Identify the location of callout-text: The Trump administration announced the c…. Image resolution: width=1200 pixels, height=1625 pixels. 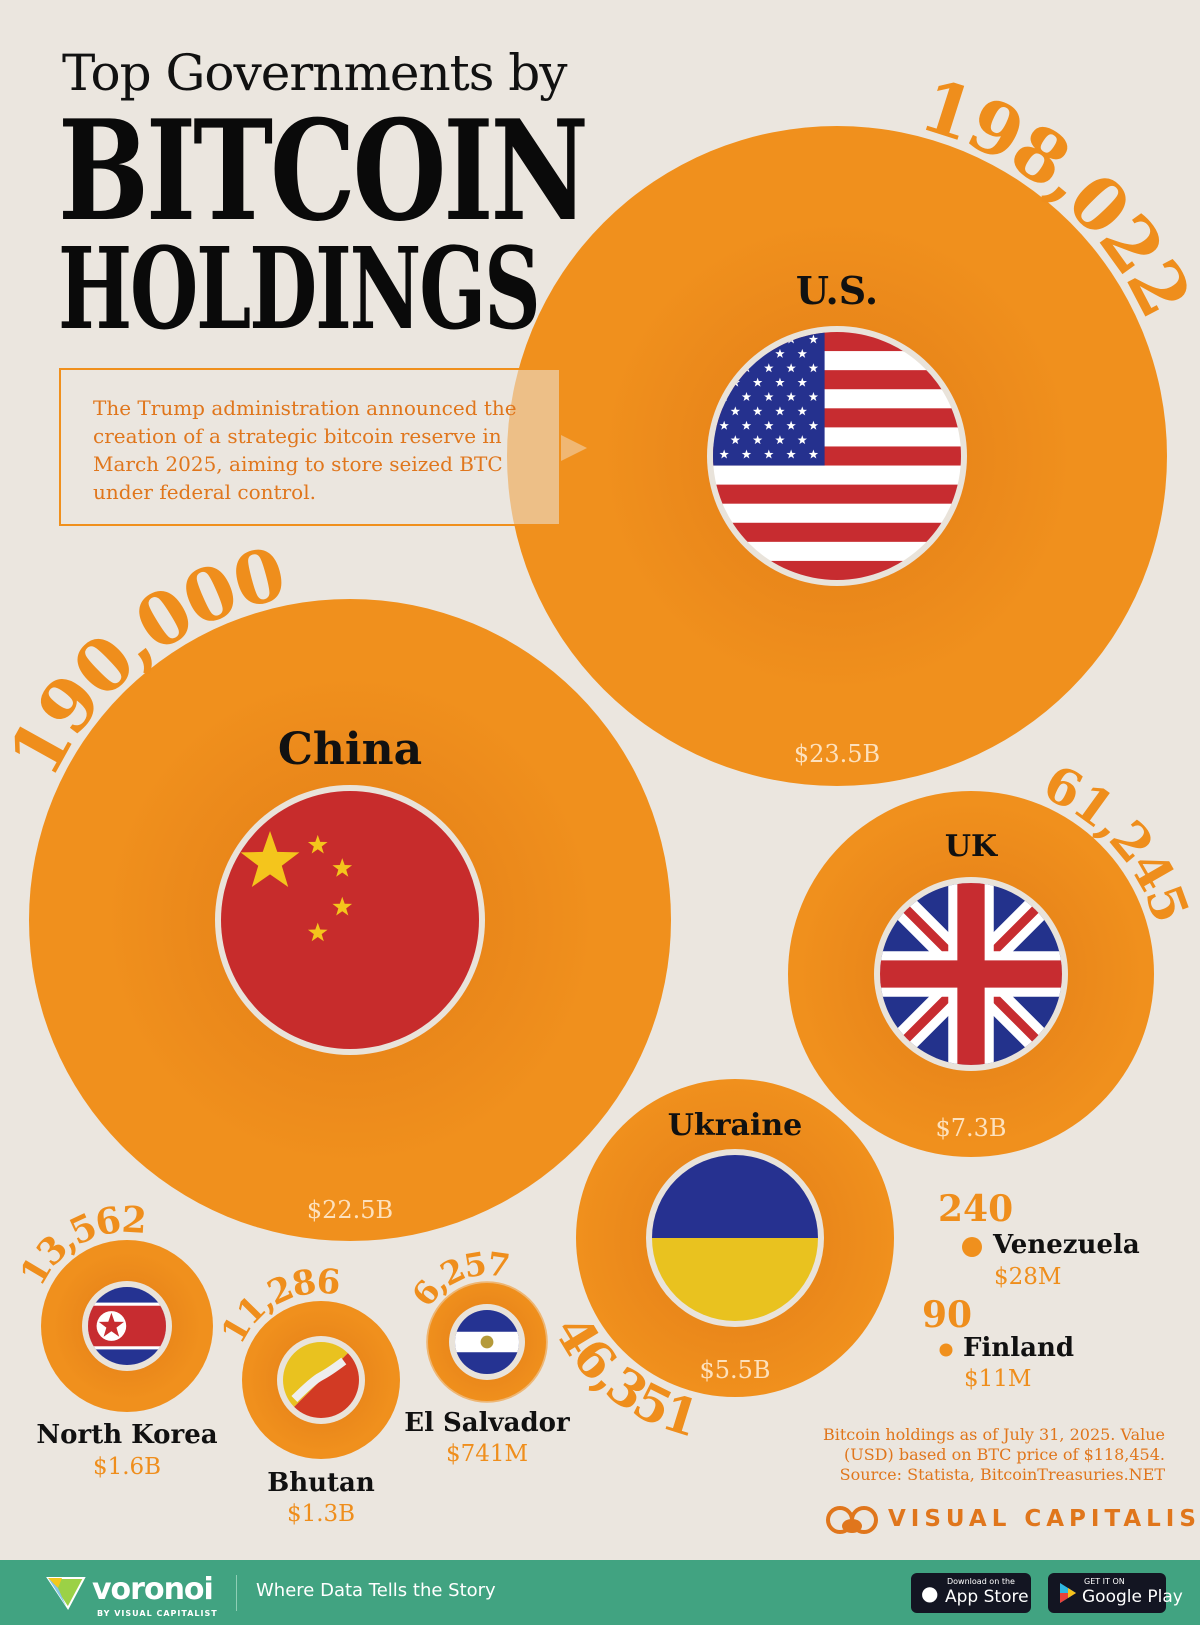
(305, 450).